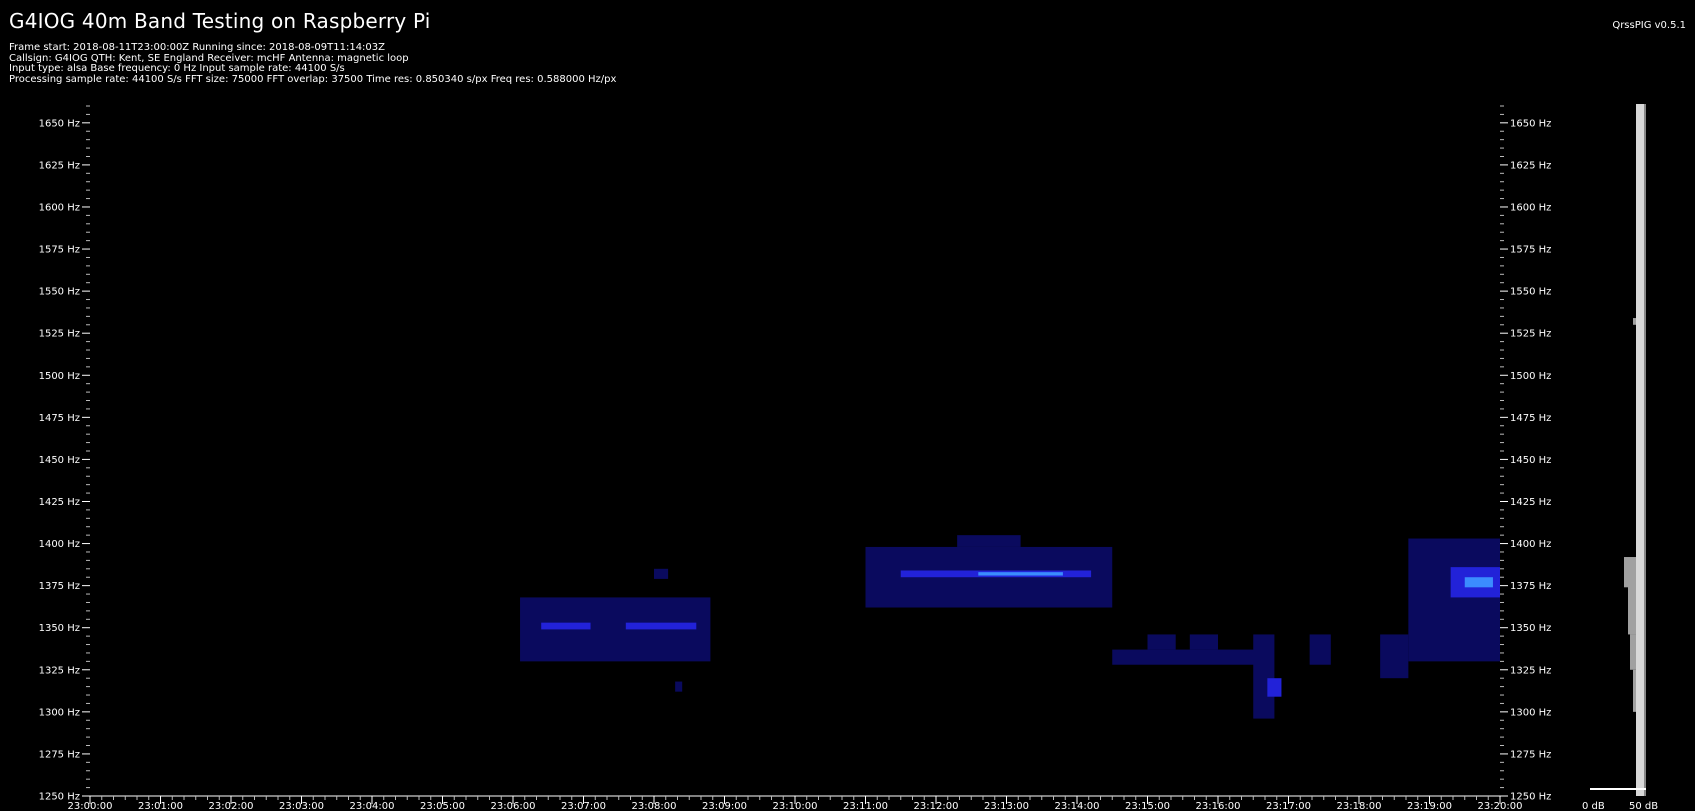 The height and width of the screenshot is (811, 1695). What do you see at coordinates (59, 123) in the screenshot?
I see `y-tick-label: 1650 Hz` at bounding box center [59, 123].